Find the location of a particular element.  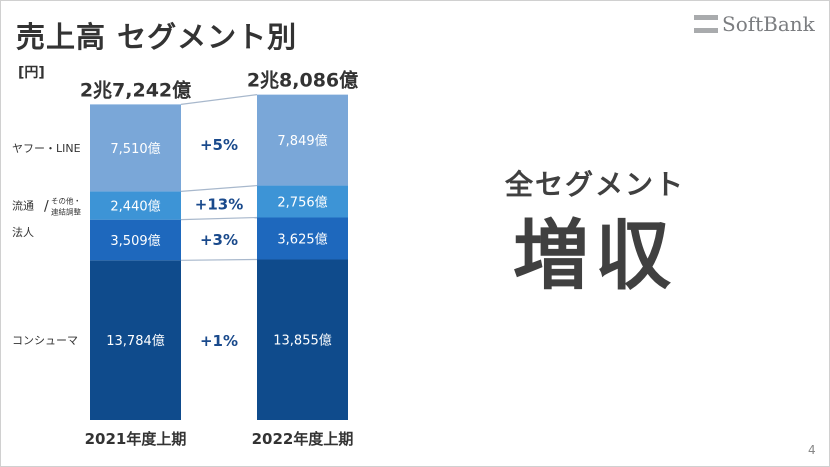

segment-name-label: 法人 is located at coordinates (23, 232).